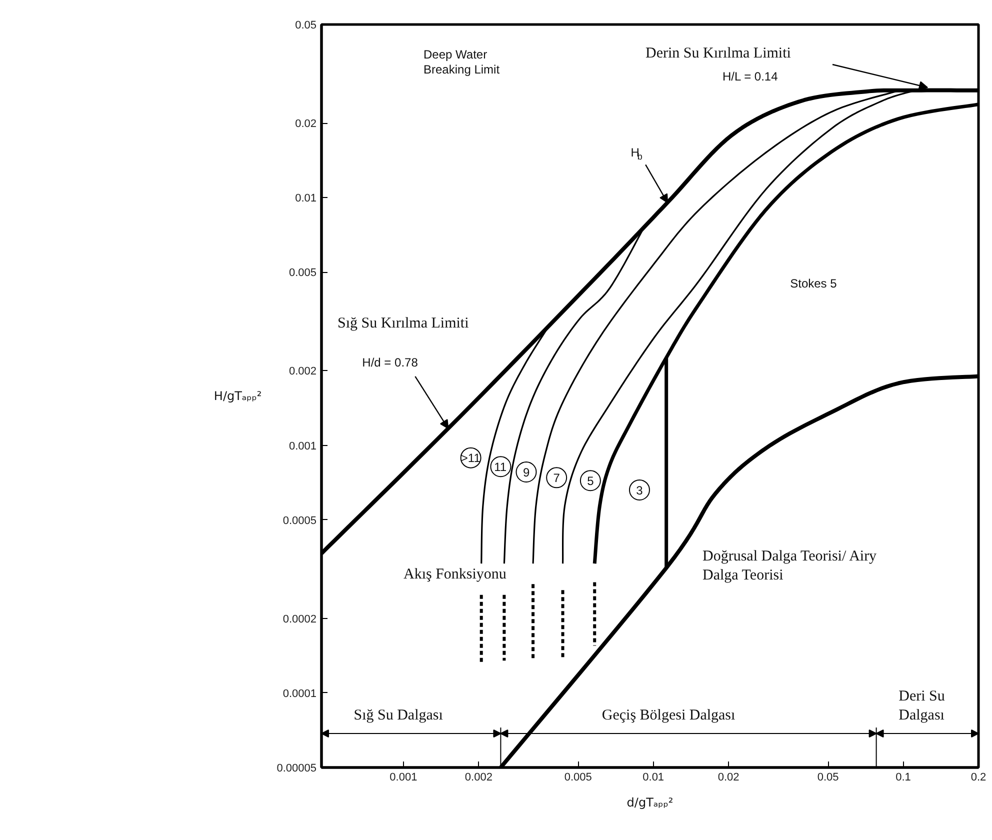  What do you see at coordinates (814, 283) in the screenshot?
I see `annotation: Stokes 5` at bounding box center [814, 283].